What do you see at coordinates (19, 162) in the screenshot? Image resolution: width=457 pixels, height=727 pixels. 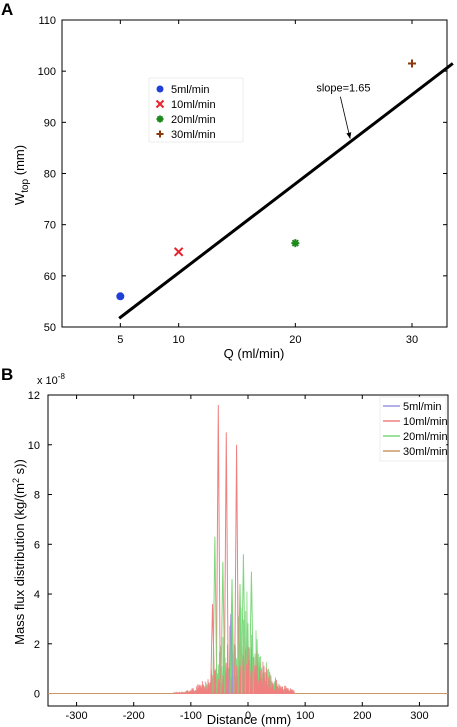 I see `panel-a-y-label-unit: (mm)` at bounding box center [19, 162].